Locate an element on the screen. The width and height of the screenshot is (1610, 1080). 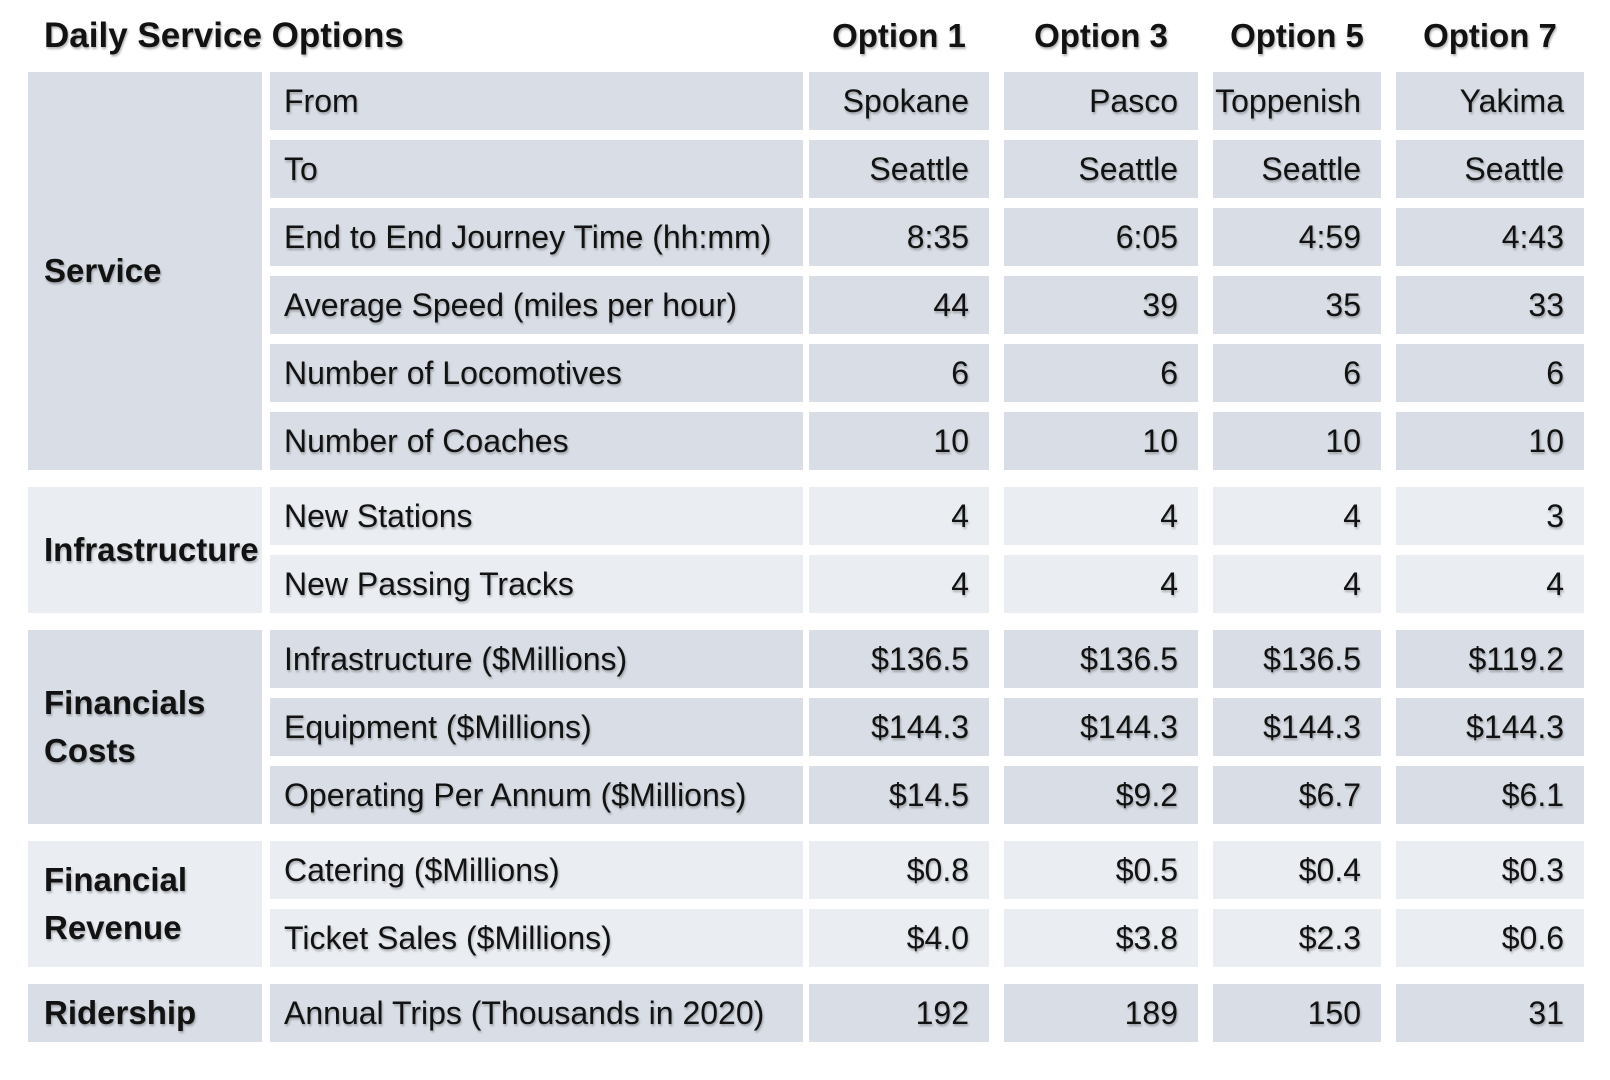
column-header: Option 5 is located at coordinates (1297, 35).